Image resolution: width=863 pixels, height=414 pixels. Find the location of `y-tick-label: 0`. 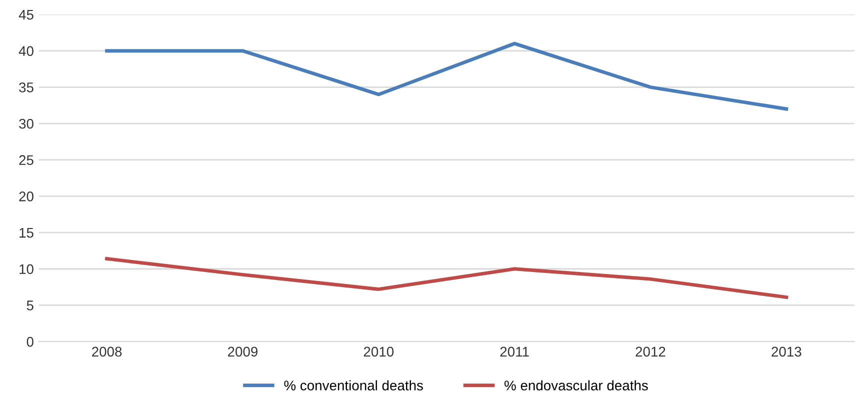

y-tick-label: 0 is located at coordinates (30, 341).